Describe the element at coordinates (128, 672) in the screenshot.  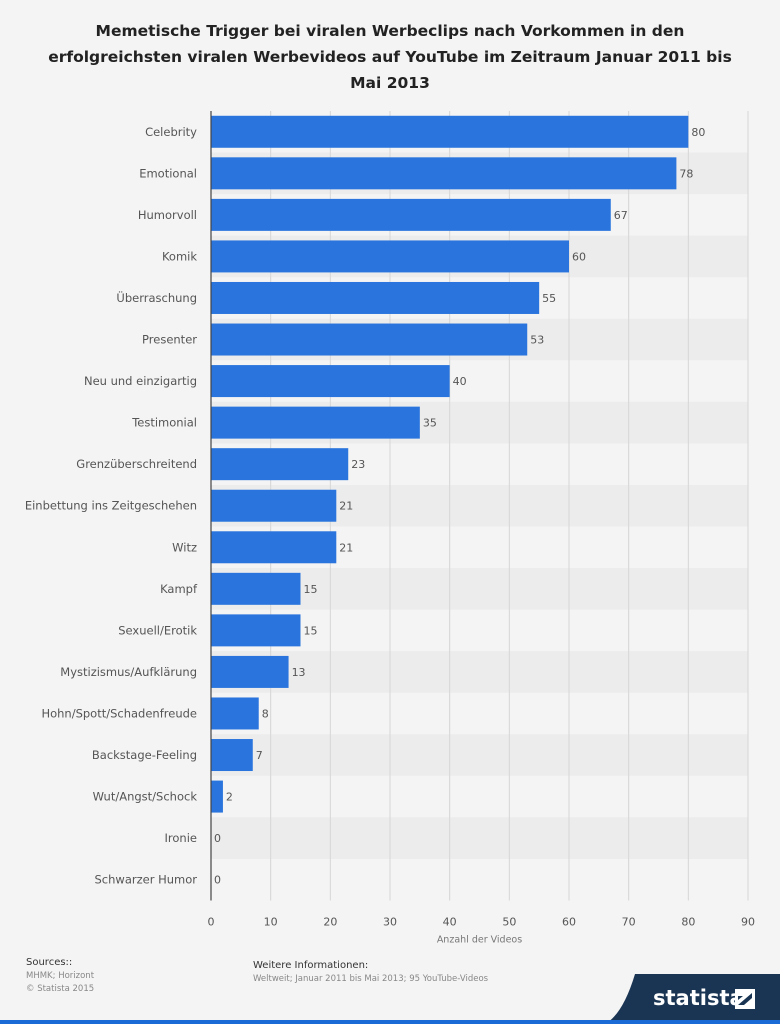
I see `category-label: Mystizismus/Aufklärung` at that location.